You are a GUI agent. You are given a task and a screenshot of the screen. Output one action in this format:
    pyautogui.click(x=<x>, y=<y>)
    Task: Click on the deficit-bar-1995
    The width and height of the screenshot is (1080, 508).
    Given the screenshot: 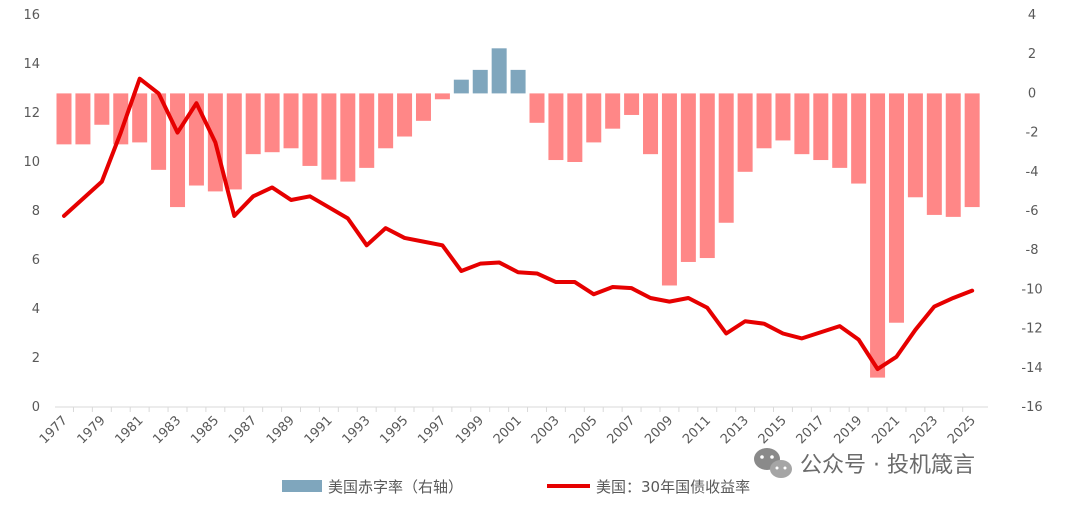 What is the action you would take?
    pyautogui.click(x=405, y=115)
    